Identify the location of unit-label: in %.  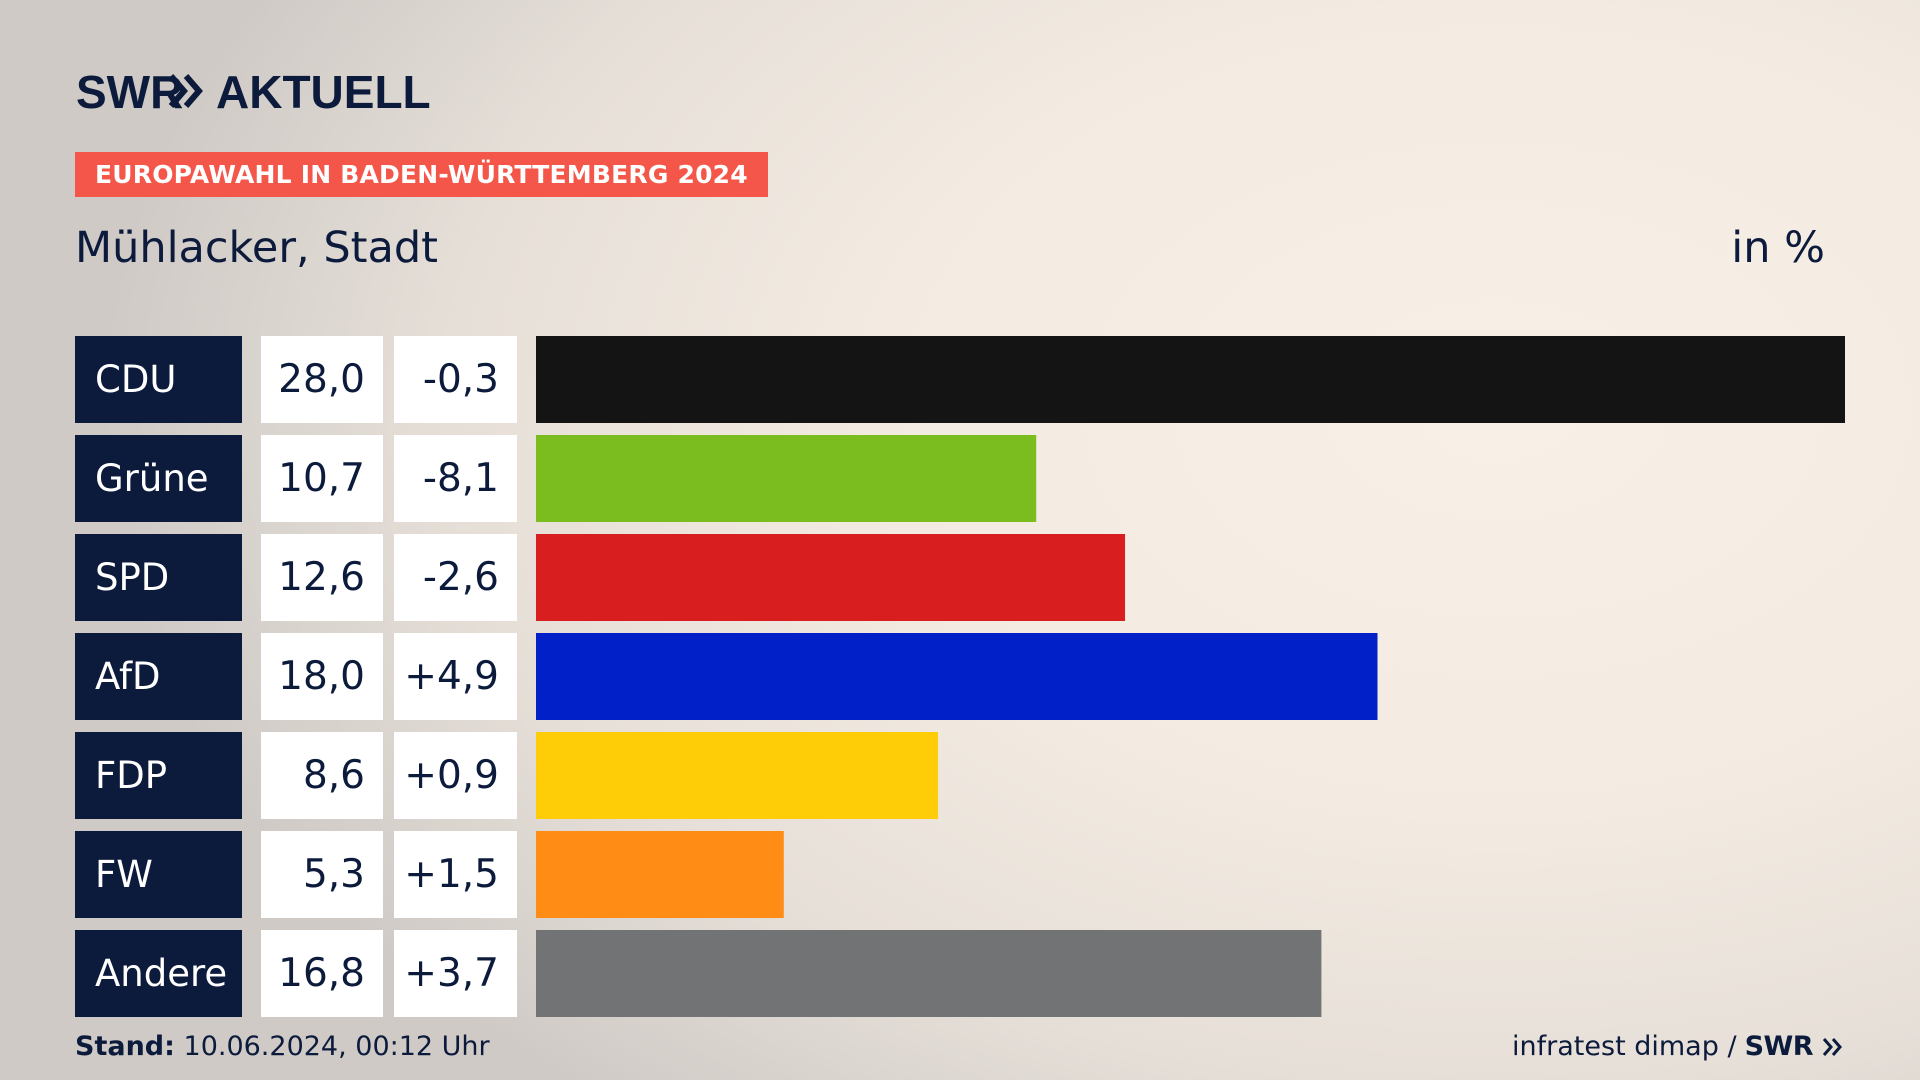
(1778, 248).